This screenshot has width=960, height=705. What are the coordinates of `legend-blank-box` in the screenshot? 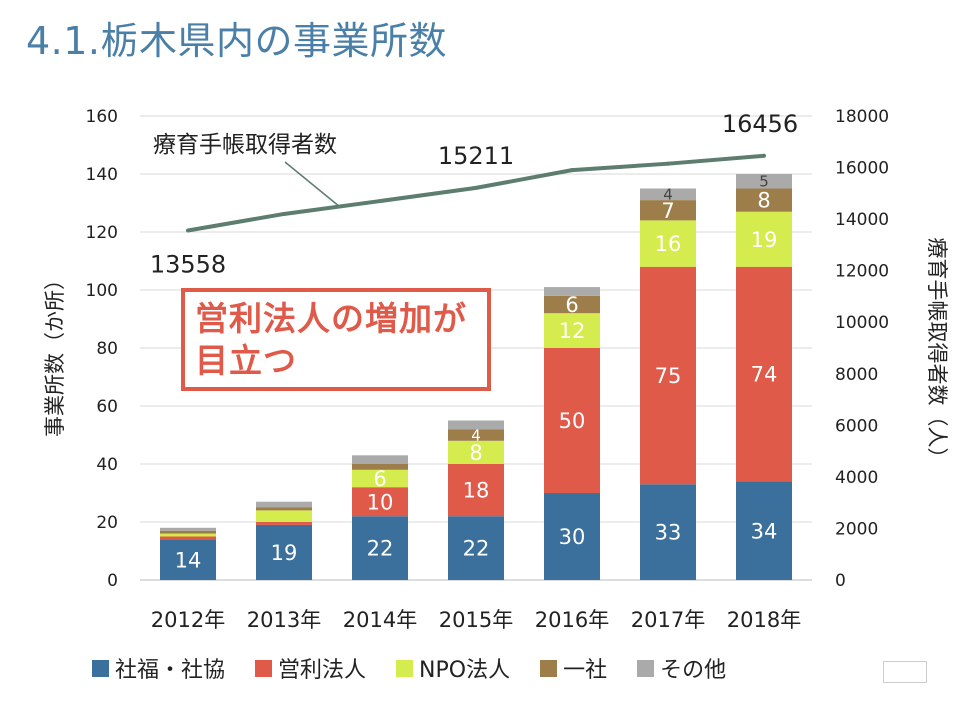 It's located at (905, 672).